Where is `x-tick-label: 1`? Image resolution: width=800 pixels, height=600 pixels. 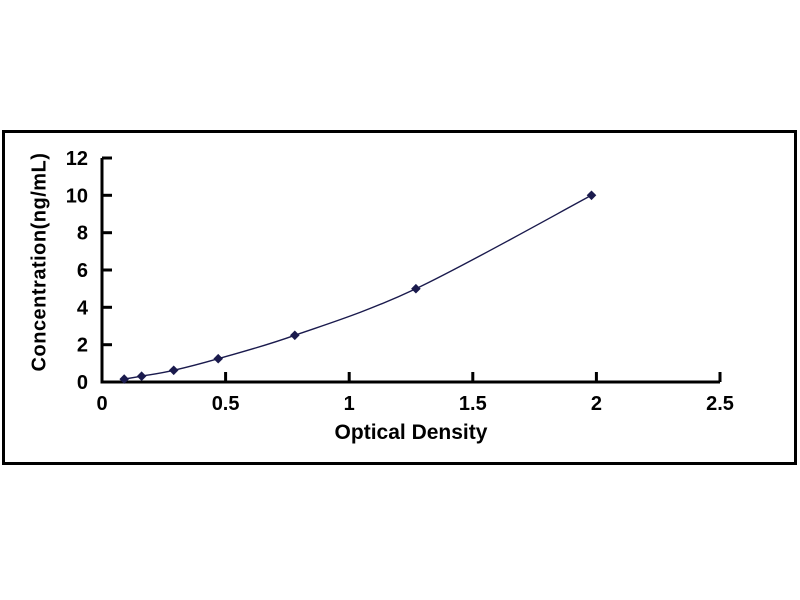
x-tick-label: 1 is located at coordinates (349, 404).